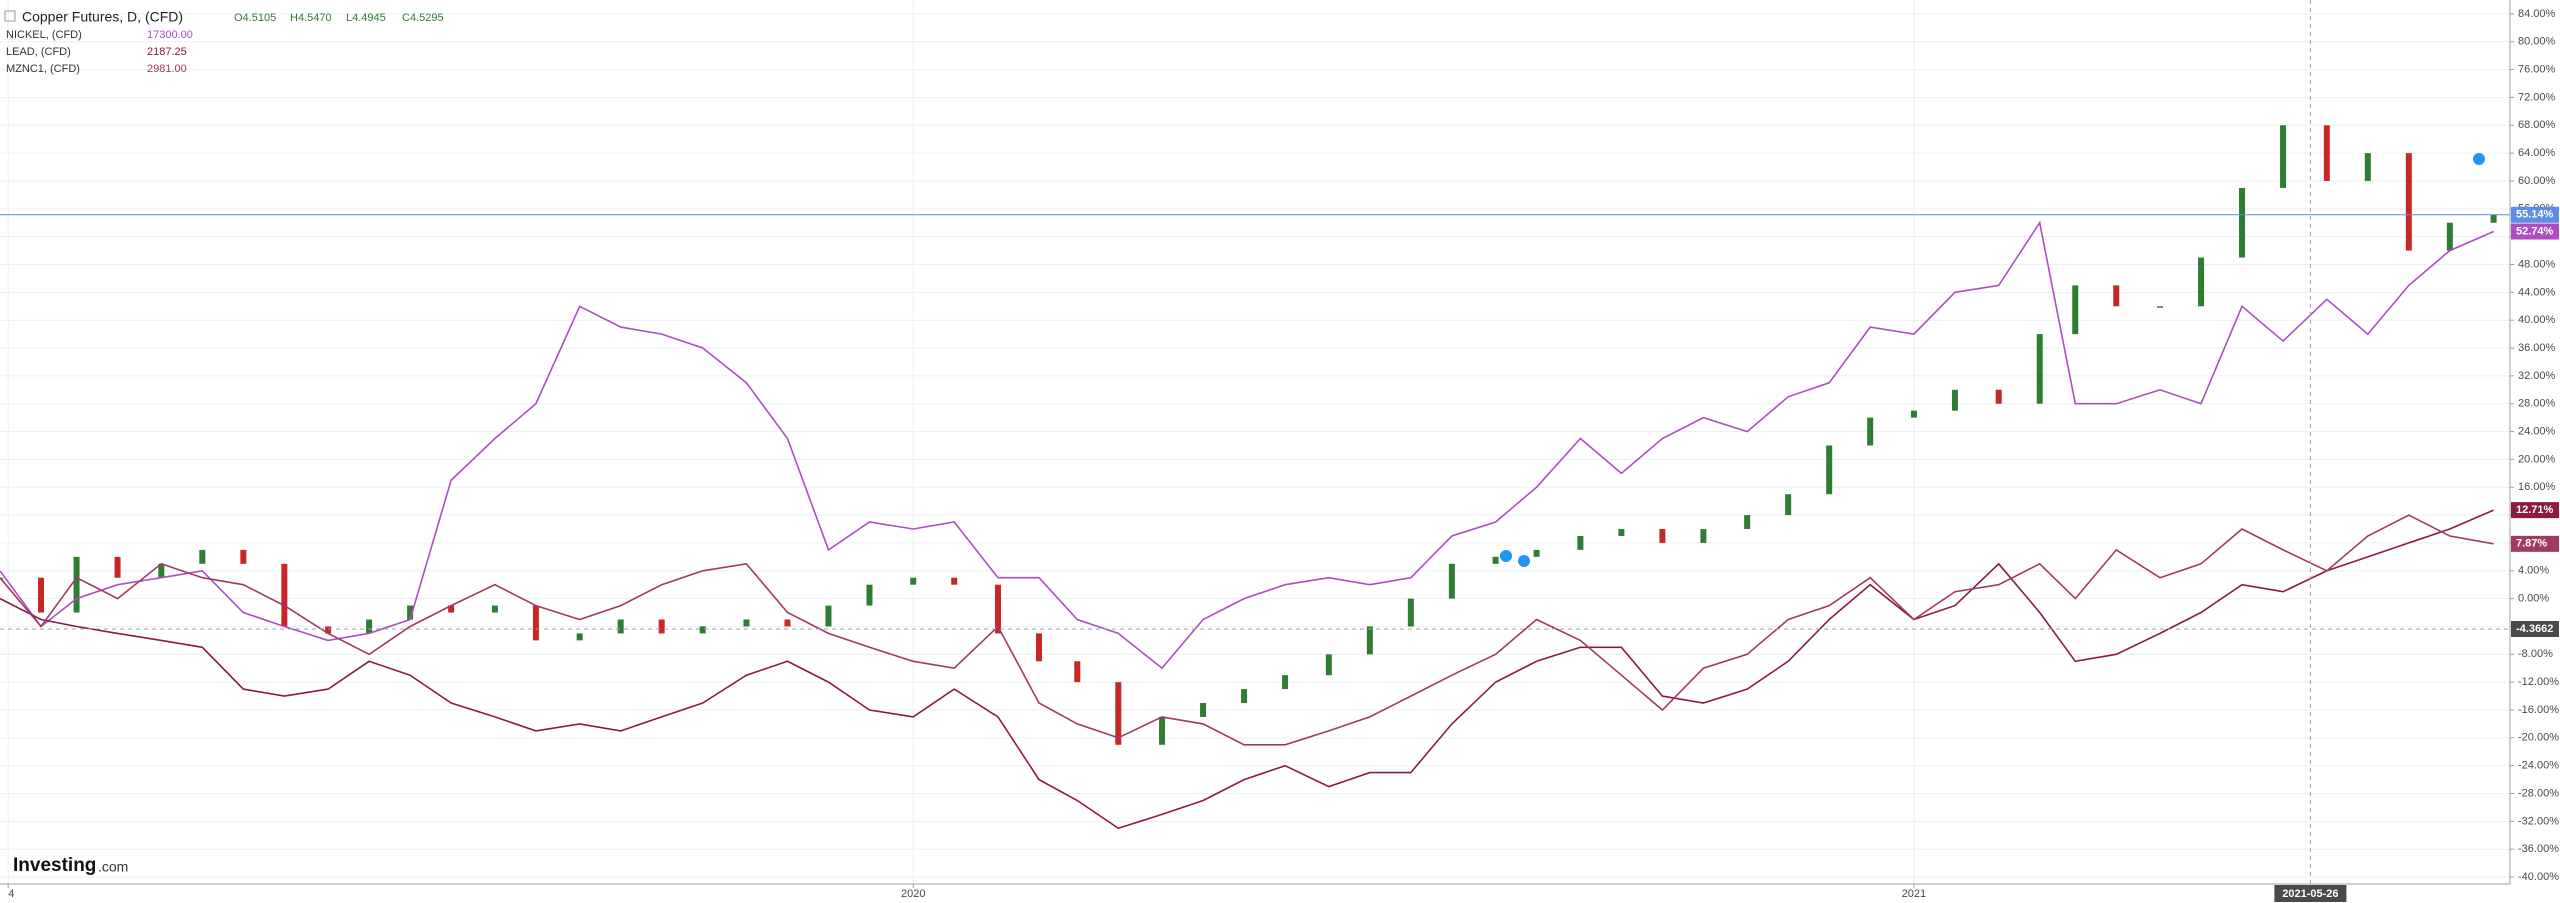 The image size is (2560, 903). What do you see at coordinates (2535, 629) in the screenshot?
I see `crosshair-y-box` at bounding box center [2535, 629].